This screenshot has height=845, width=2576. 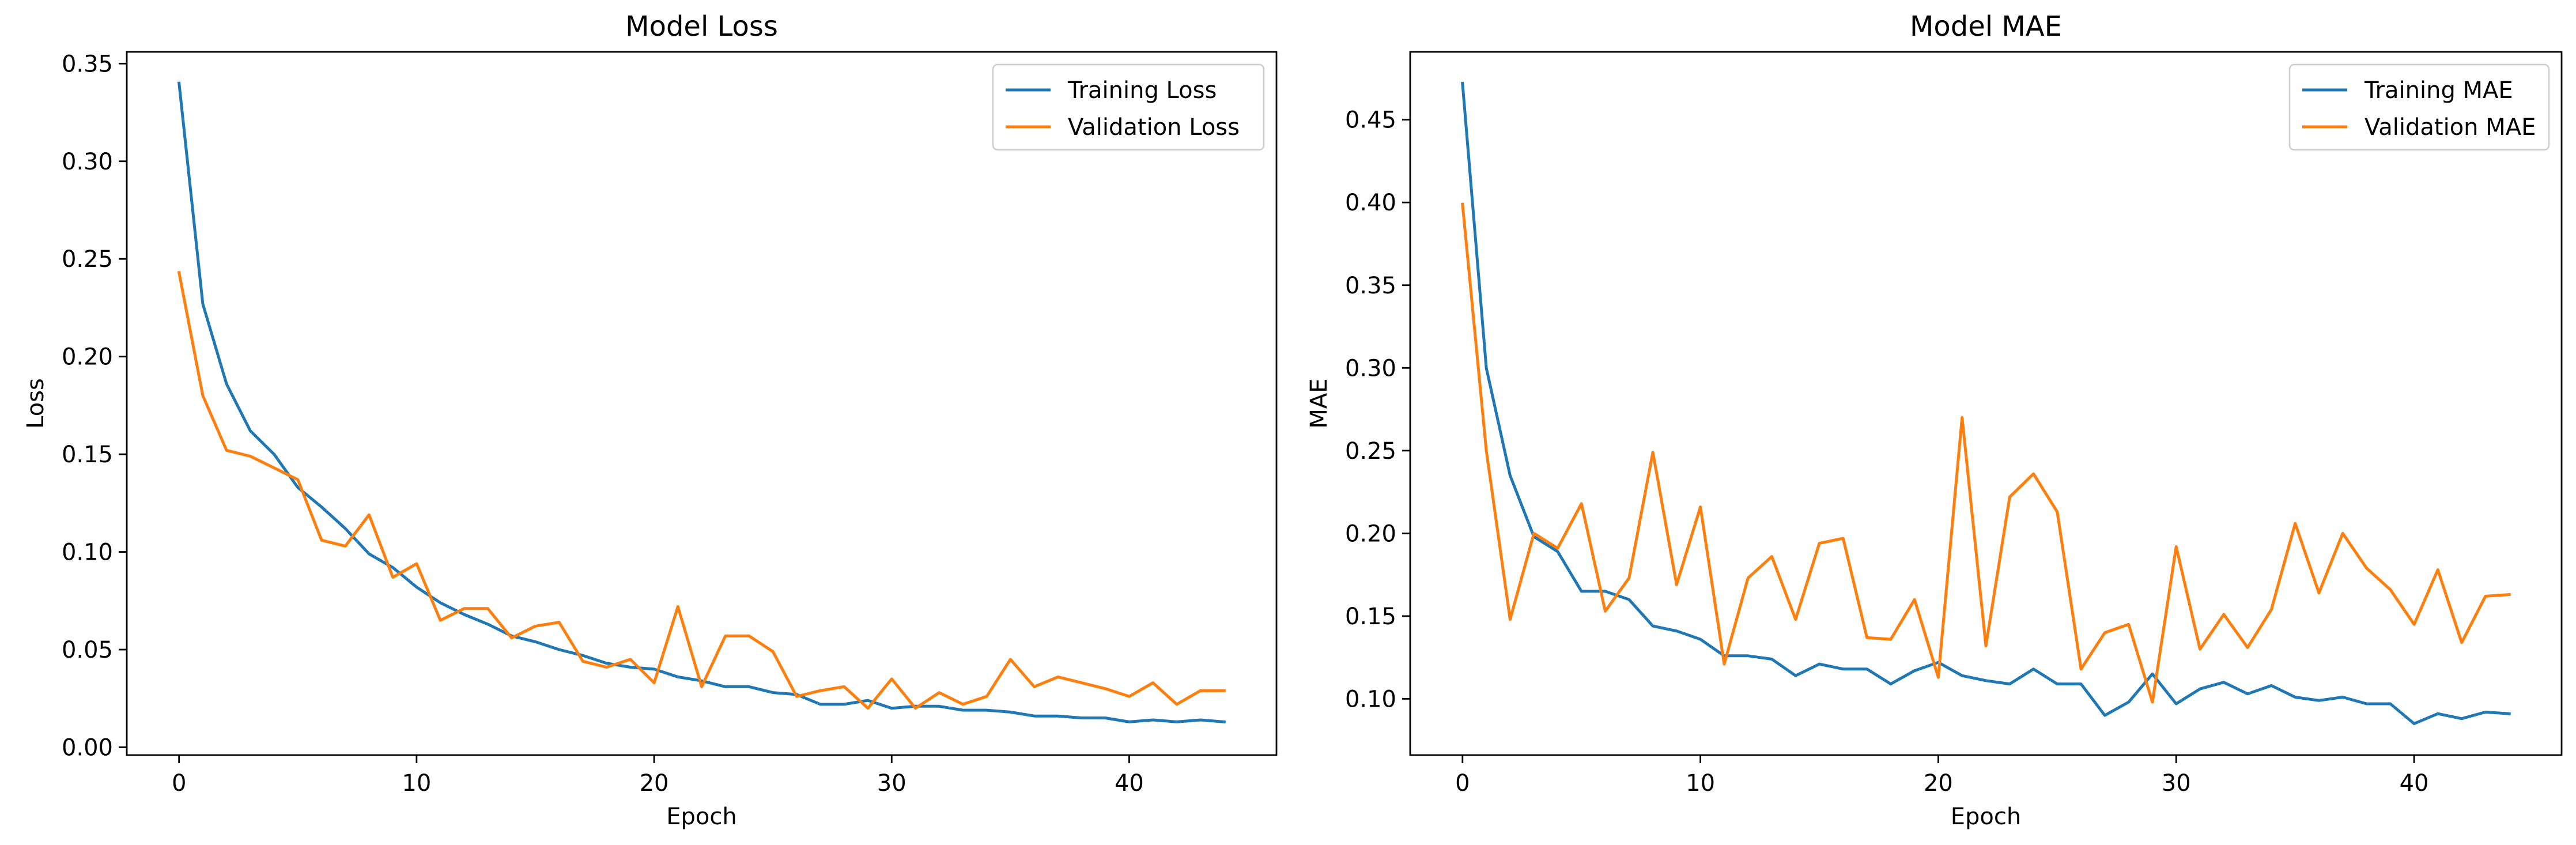 What do you see at coordinates (2438, 90) in the screenshot?
I see `mae-legend-label-training: Training MAE` at bounding box center [2438, 90].